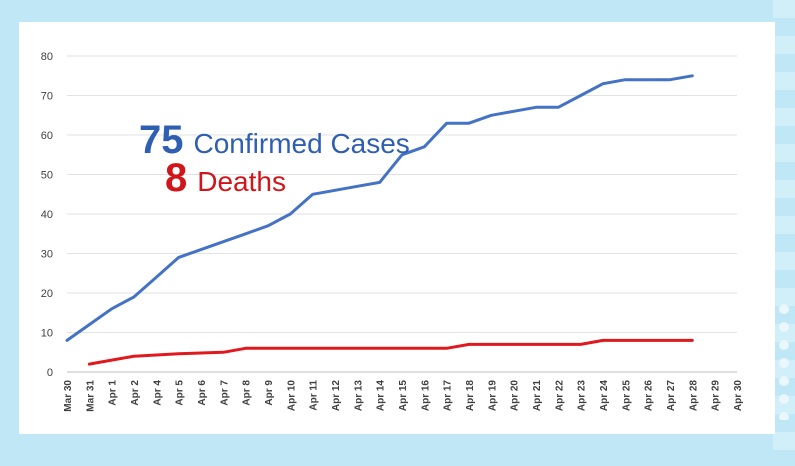 The height and width of the screenshot is (466, 795). Describe the element at coordinates (157, 393) in the screenshot. I see `x-tick-label: Apr 4` at that location.